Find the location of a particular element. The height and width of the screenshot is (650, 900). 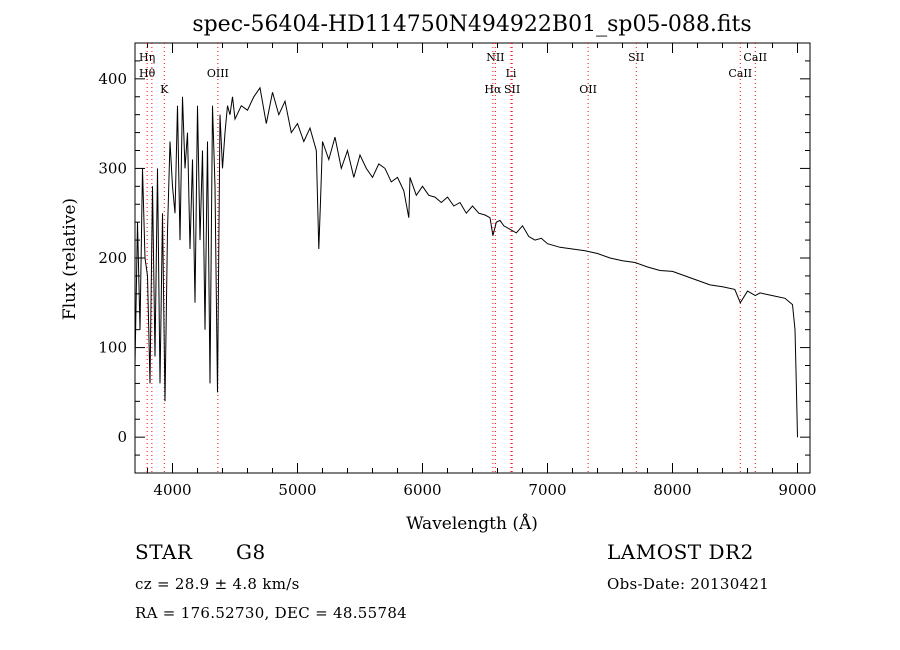

y-tick-label: 300 is located at coordinates (112, 168).